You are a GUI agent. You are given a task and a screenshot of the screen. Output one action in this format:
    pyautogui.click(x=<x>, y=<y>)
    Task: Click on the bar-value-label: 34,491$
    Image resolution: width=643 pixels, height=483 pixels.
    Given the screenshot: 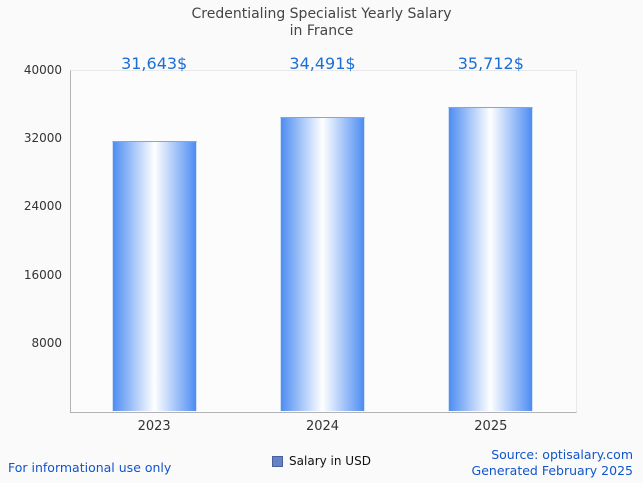 What is the action you would take?
    pyautogui.click(x=322, y=63)
    